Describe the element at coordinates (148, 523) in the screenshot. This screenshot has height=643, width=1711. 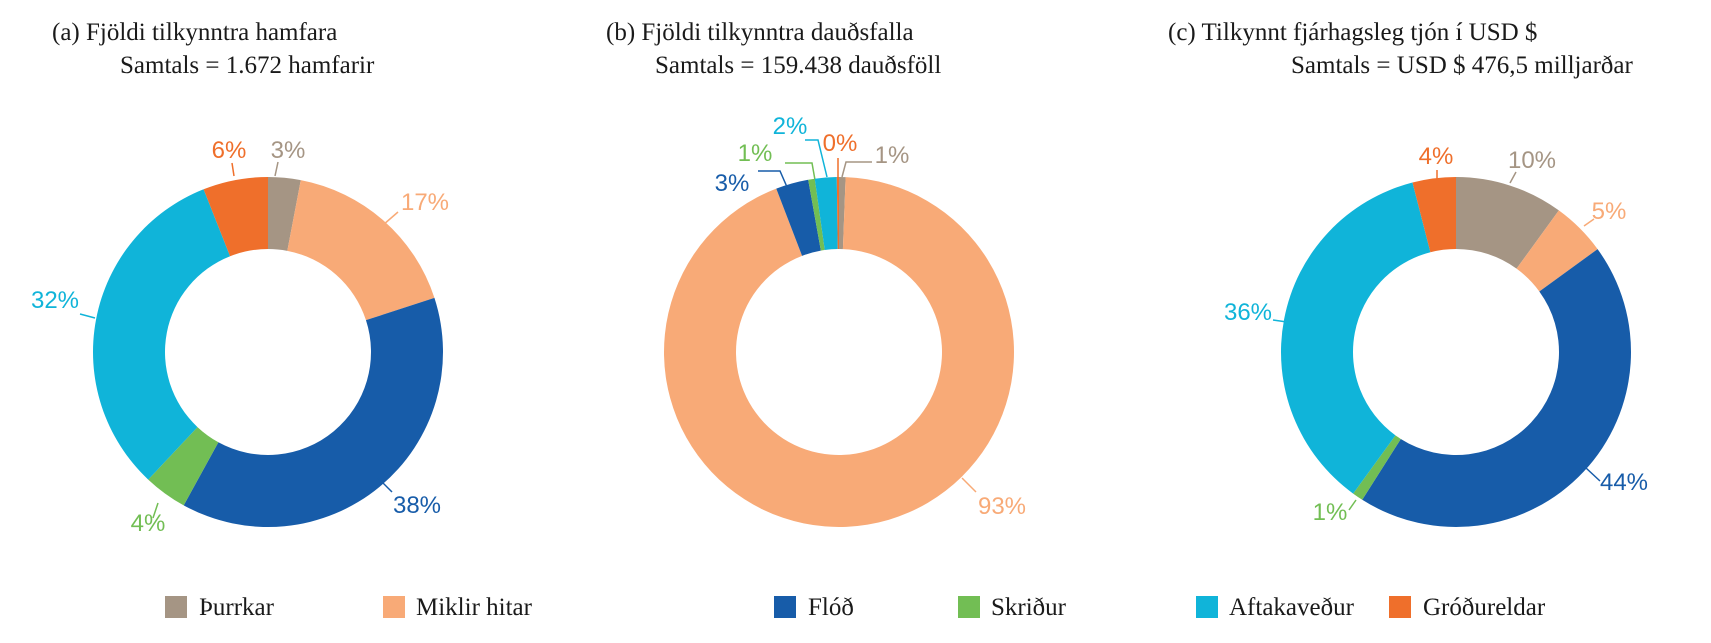
I see `slice-label-skridur: 4%` at that location.